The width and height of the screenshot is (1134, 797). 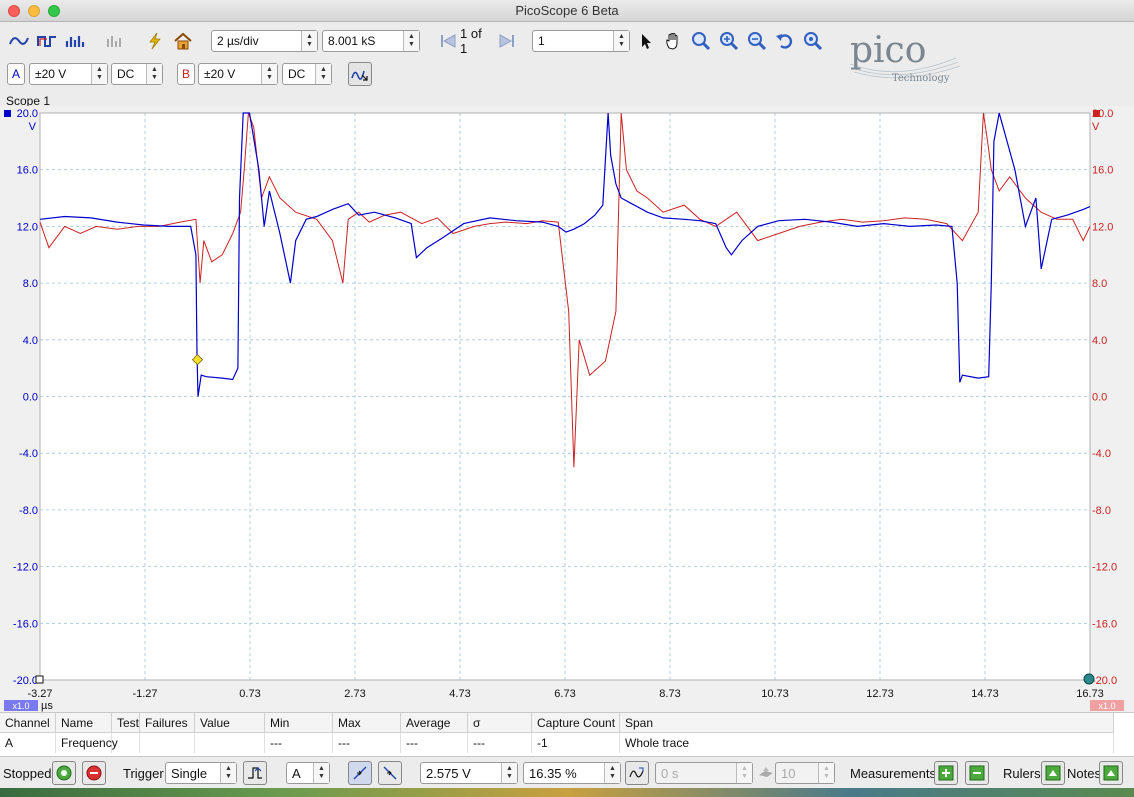 I want to click on column-header: Value, so click(x=230, y=723).